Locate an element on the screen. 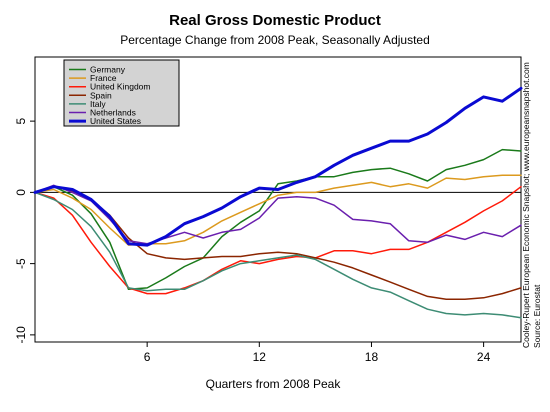  y-axis: 5 0 -5 -10 is located at coordinates (24, 230).